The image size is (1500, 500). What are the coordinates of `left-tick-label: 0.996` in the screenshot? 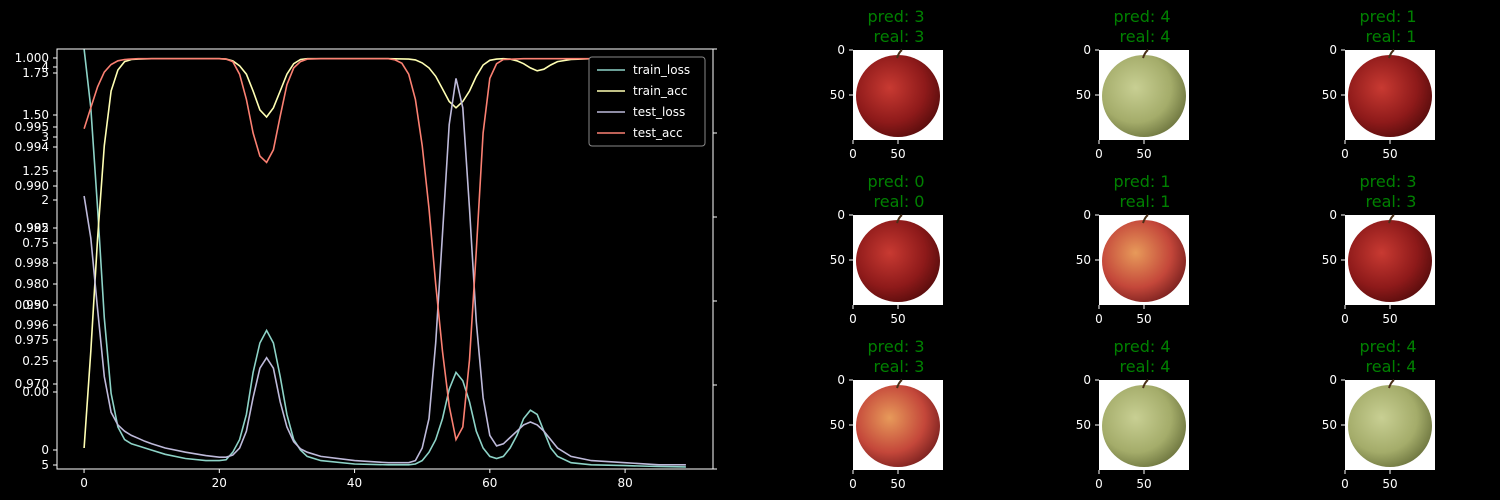 It's located at (32, 325).